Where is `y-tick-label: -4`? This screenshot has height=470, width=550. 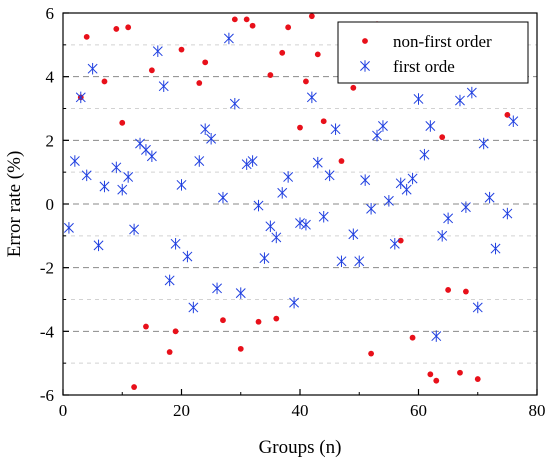
y-tick-label: -4 is located at coordinates (47, 331).